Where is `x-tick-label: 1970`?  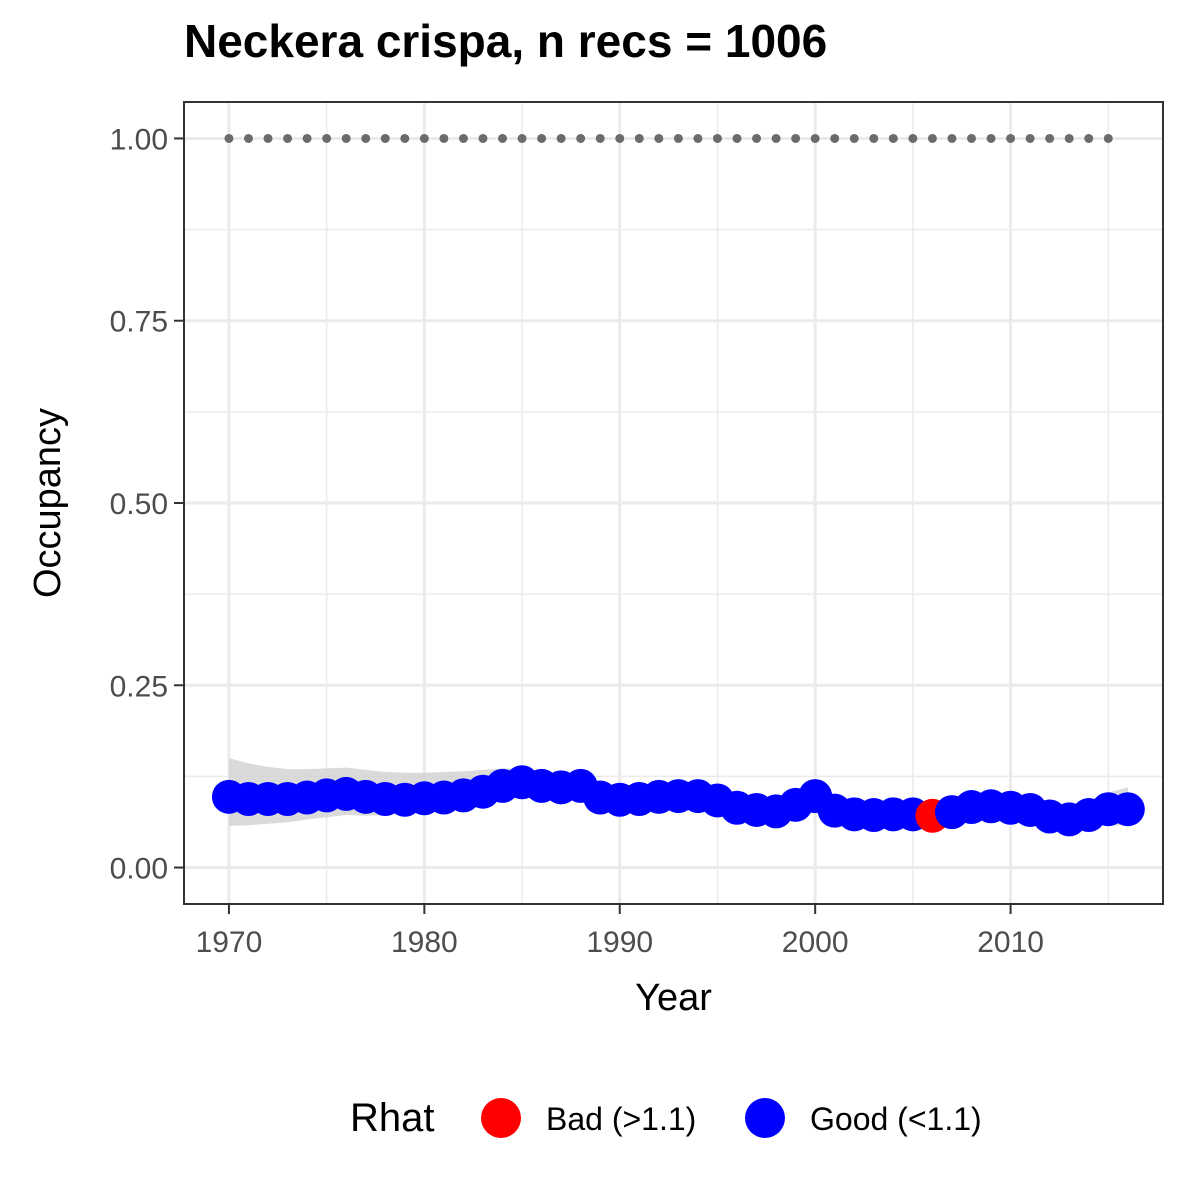 x-tick-label: 1970 is located at coordinates (229, 942).